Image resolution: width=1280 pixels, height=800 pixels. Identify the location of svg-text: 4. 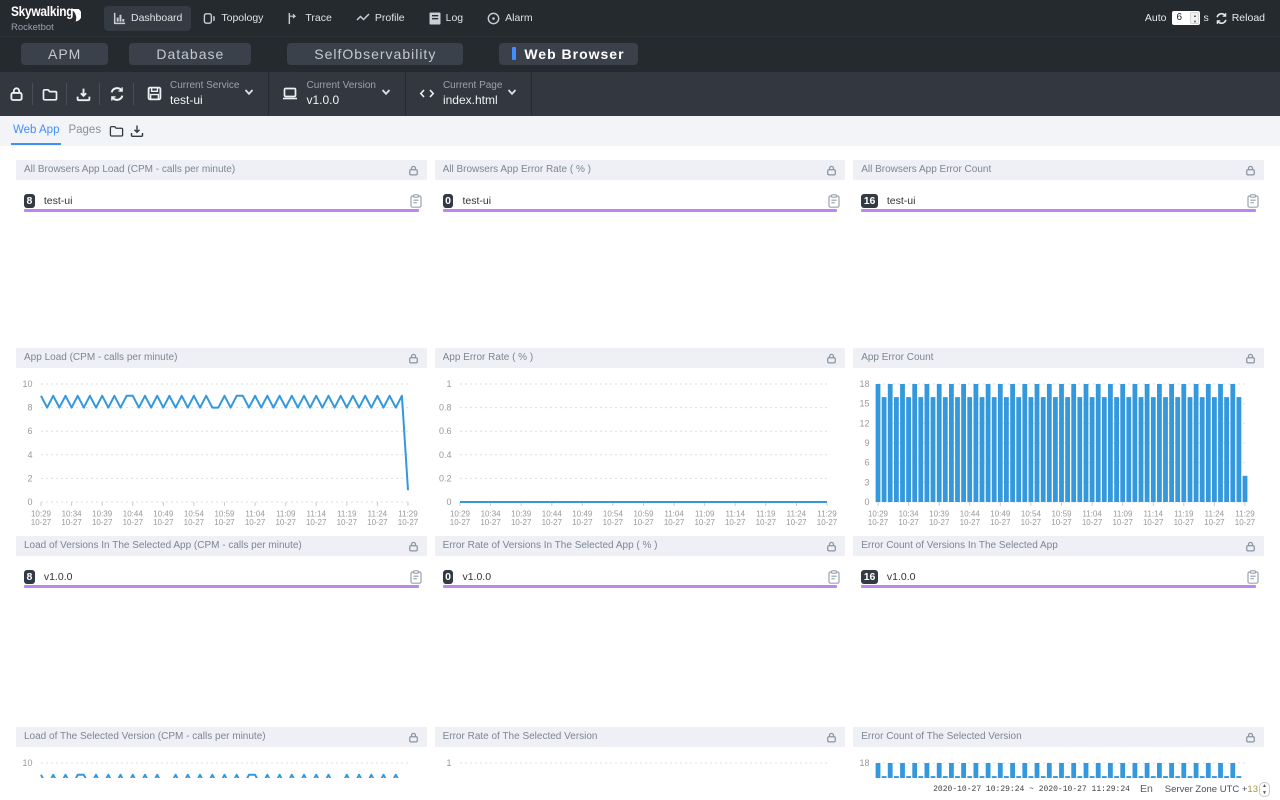
(29, 455).